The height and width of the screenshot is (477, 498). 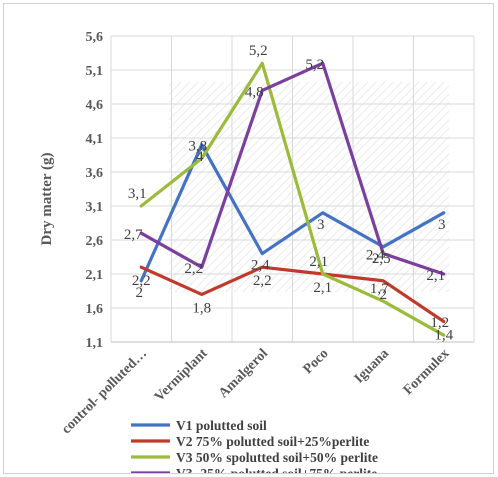 What do you see at coordinates (276, 470) in the screenshot?
I see `legend-entry: V3- 25% polutted soil+75% perlite` at bounding box center [276, 470].